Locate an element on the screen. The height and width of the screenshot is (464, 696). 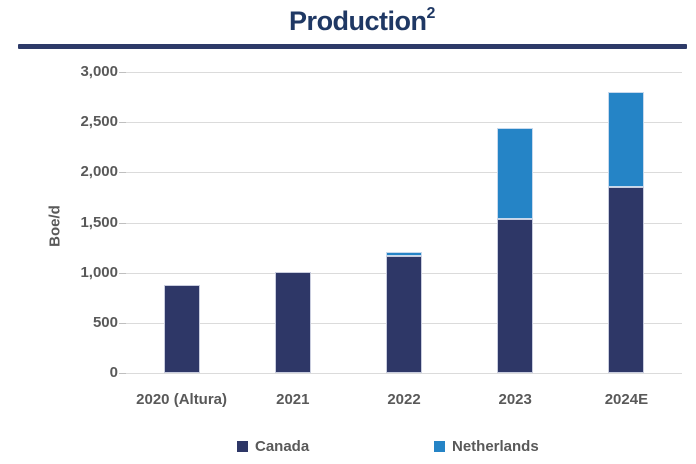
bar-segment-netherlands-2022 is located at coordinates (404, 253).